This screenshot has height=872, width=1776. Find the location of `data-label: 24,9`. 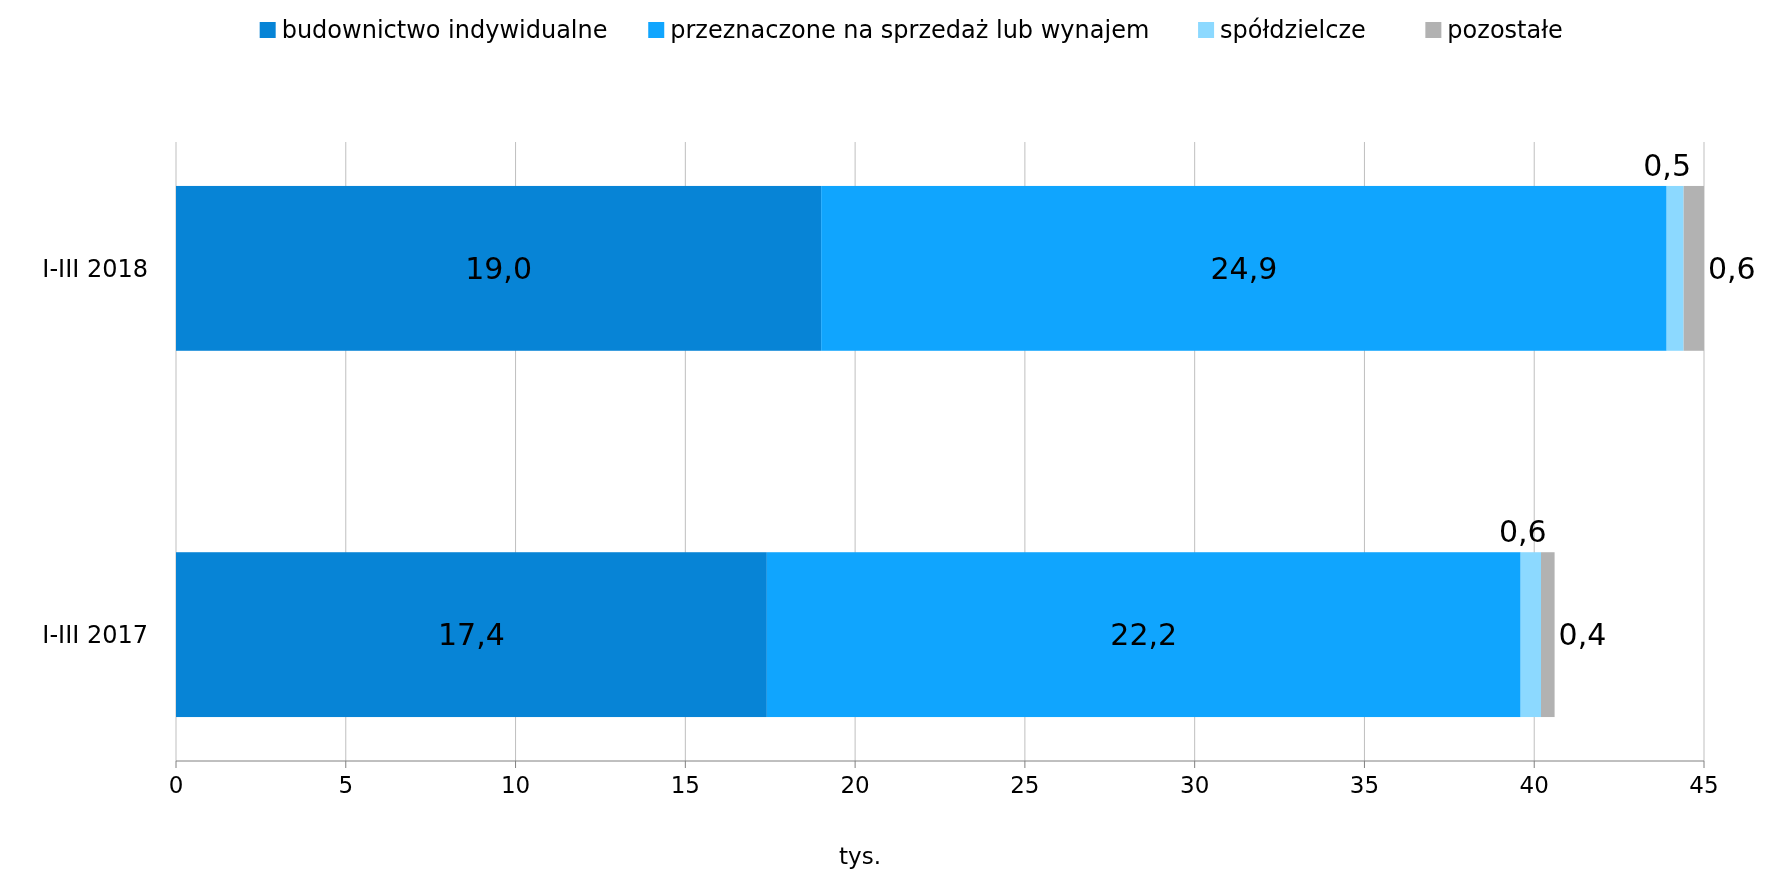

data-label: 24,9 is located at coordinates (1244, 268).